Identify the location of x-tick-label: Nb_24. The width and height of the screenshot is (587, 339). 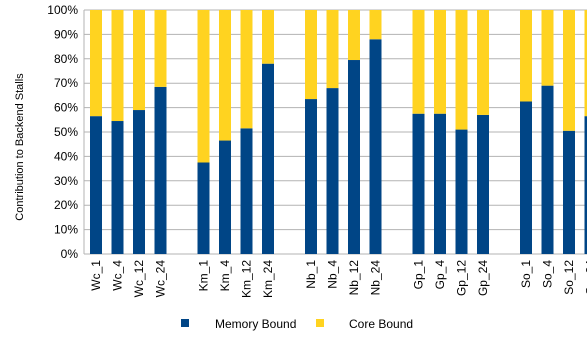
(376, 278).